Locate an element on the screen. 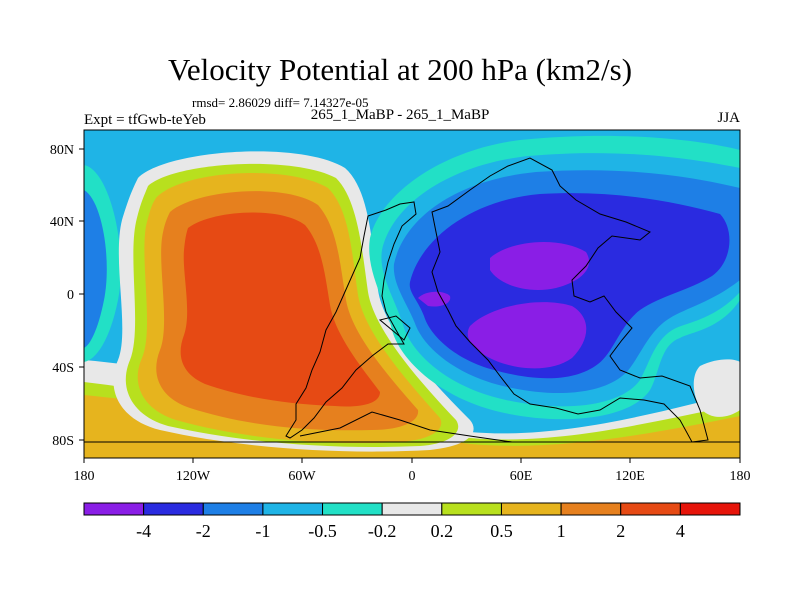  colorbar-label: -2 is located at coordinates (203, 531).